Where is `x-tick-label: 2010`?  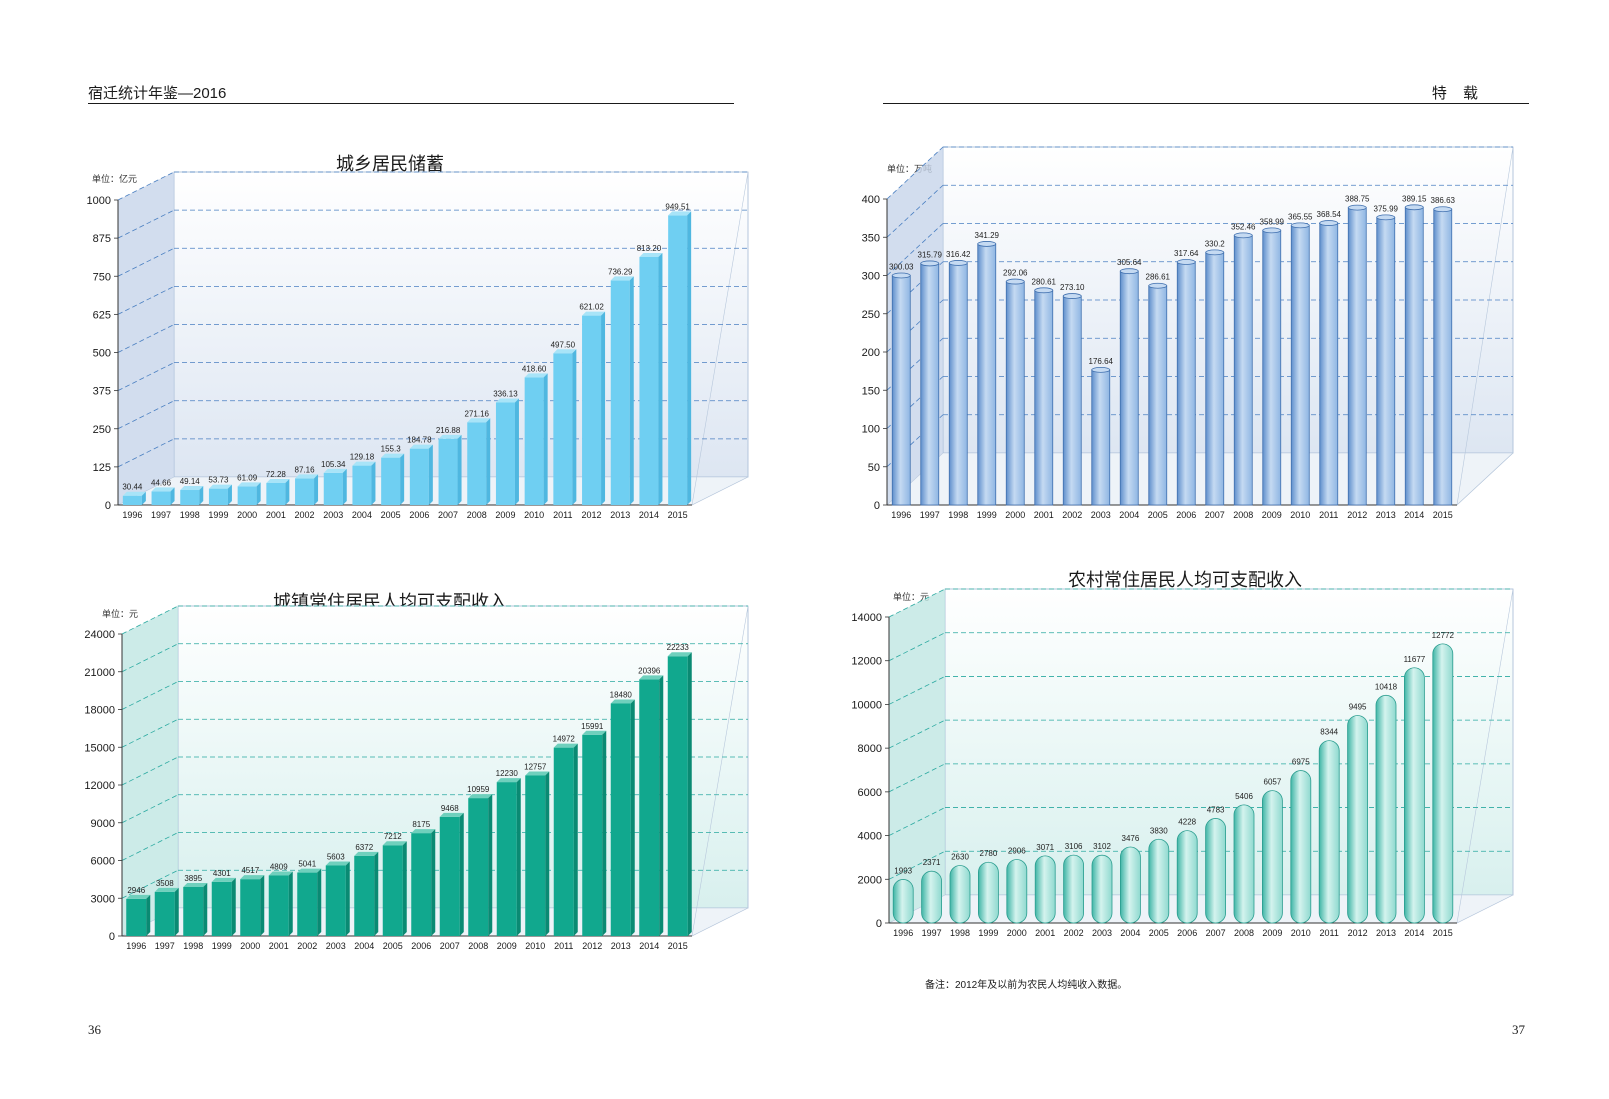 x-tick-label: 2010 is located at coordinates (535, 946).